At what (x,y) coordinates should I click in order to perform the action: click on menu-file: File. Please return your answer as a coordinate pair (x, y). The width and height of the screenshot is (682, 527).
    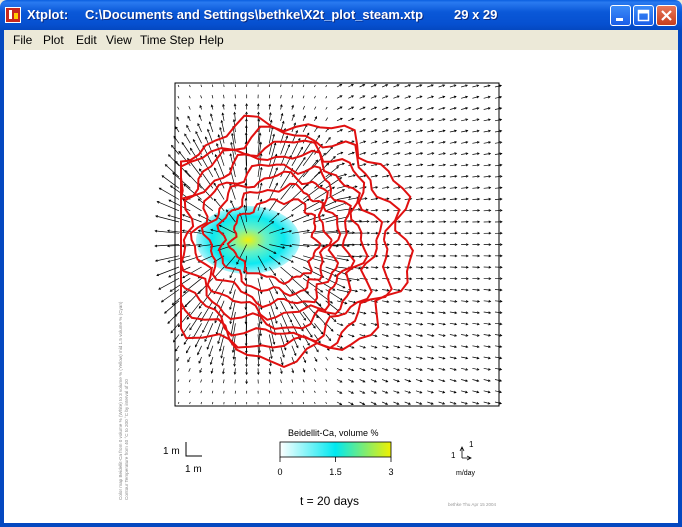
    Looking at the image, I should click on (23, 40).